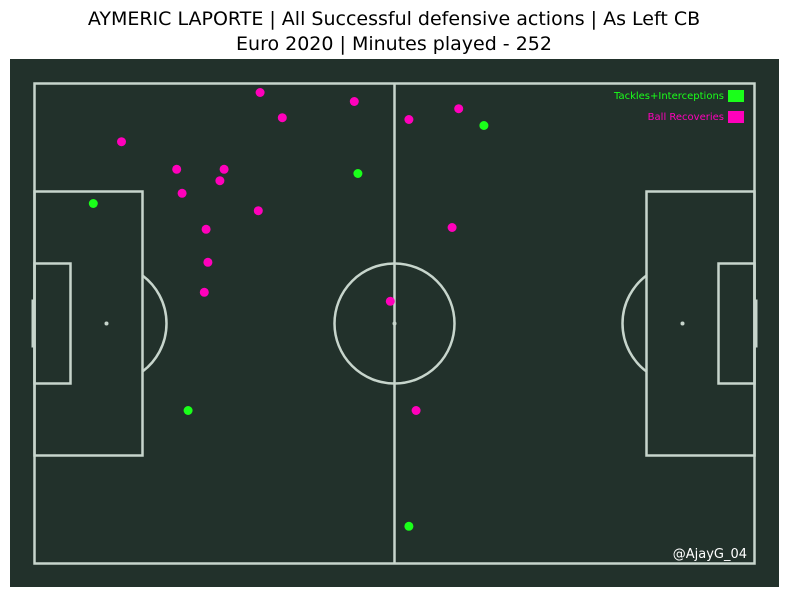  I want to click on legend: Tackles+Interceptions Ball Recoveries, so click(678, 106).